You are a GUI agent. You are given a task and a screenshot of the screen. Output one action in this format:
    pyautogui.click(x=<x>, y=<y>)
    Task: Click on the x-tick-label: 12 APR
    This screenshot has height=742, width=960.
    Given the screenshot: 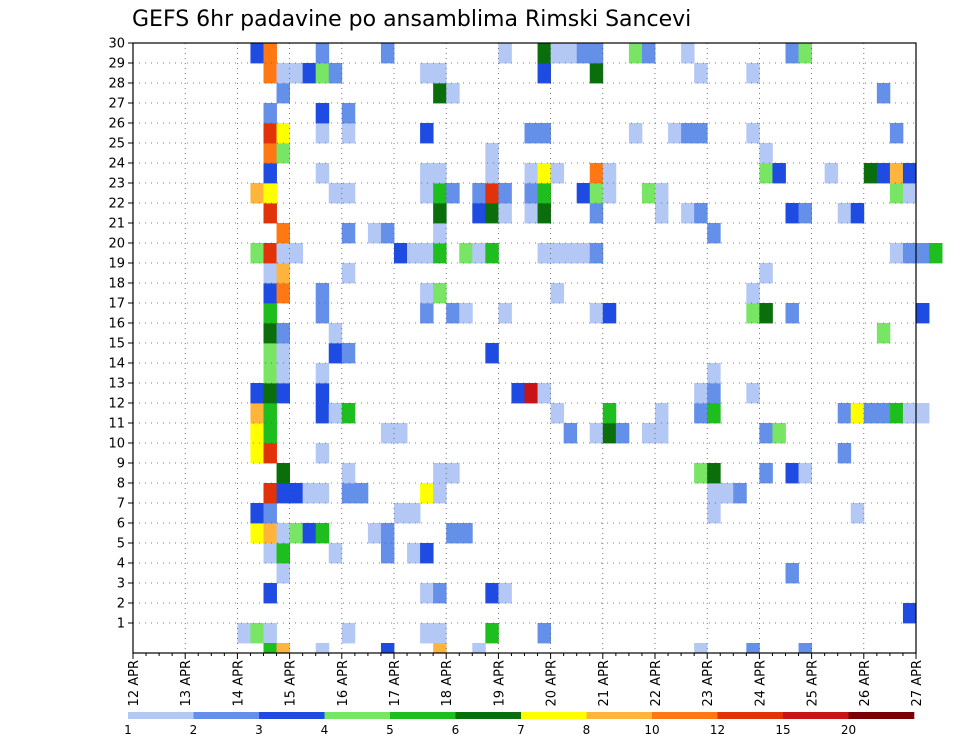 What is the action you would take?
    pyautogui.click(x=134, y=683)
    